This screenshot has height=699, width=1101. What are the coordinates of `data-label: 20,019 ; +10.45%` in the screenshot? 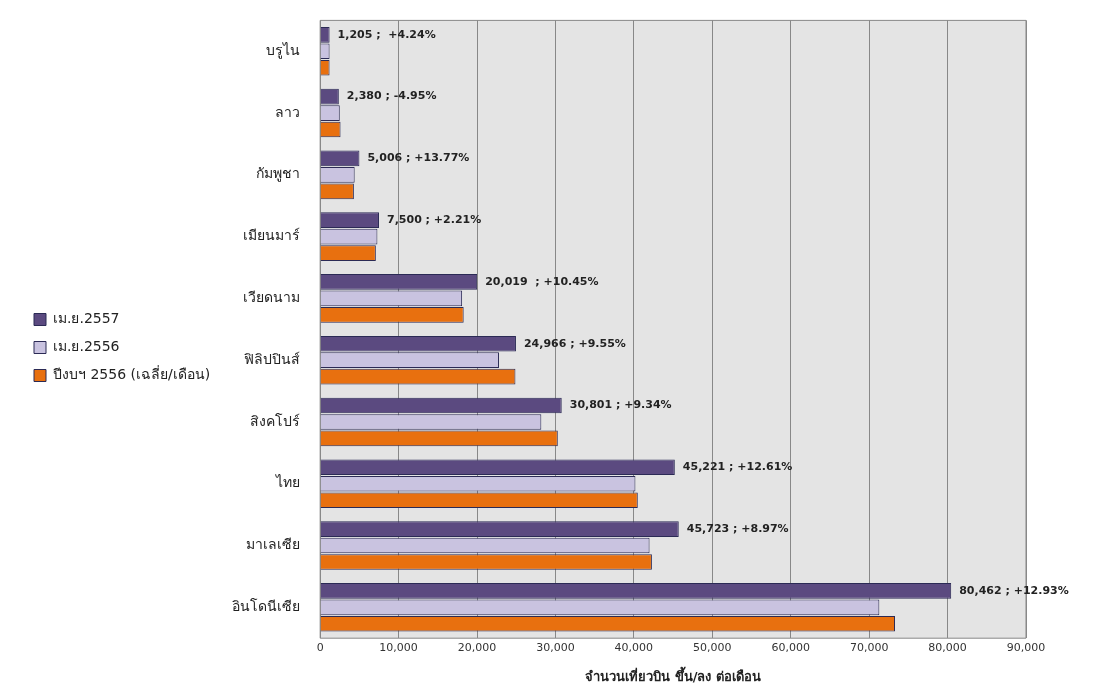 It's located at (542, 281).